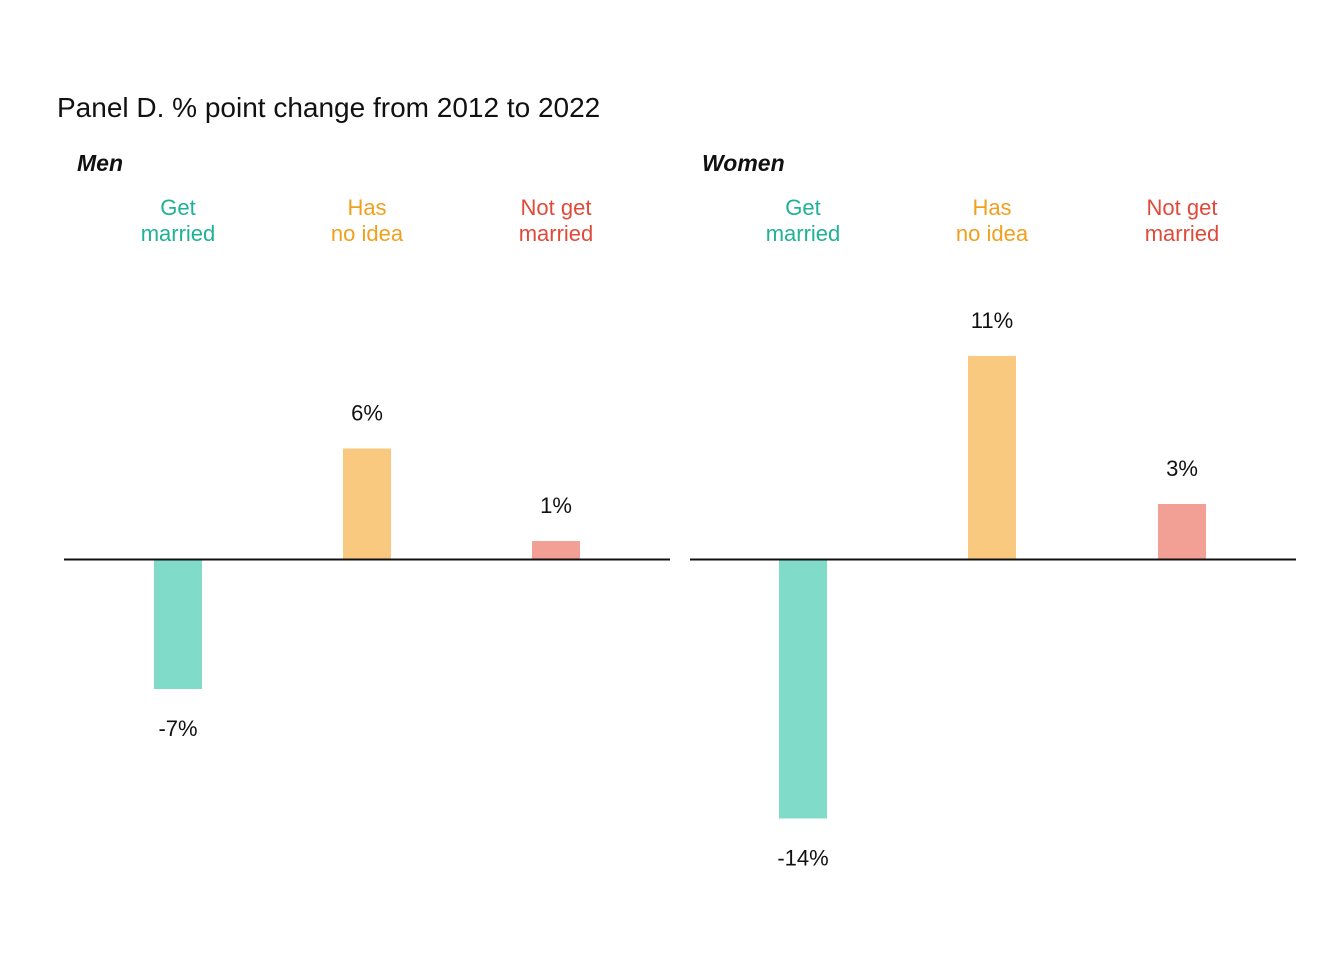 The height and width of the screenshot is (960, 1344). I want to click on value-label-women-2: 3%, so click(1182, 468).